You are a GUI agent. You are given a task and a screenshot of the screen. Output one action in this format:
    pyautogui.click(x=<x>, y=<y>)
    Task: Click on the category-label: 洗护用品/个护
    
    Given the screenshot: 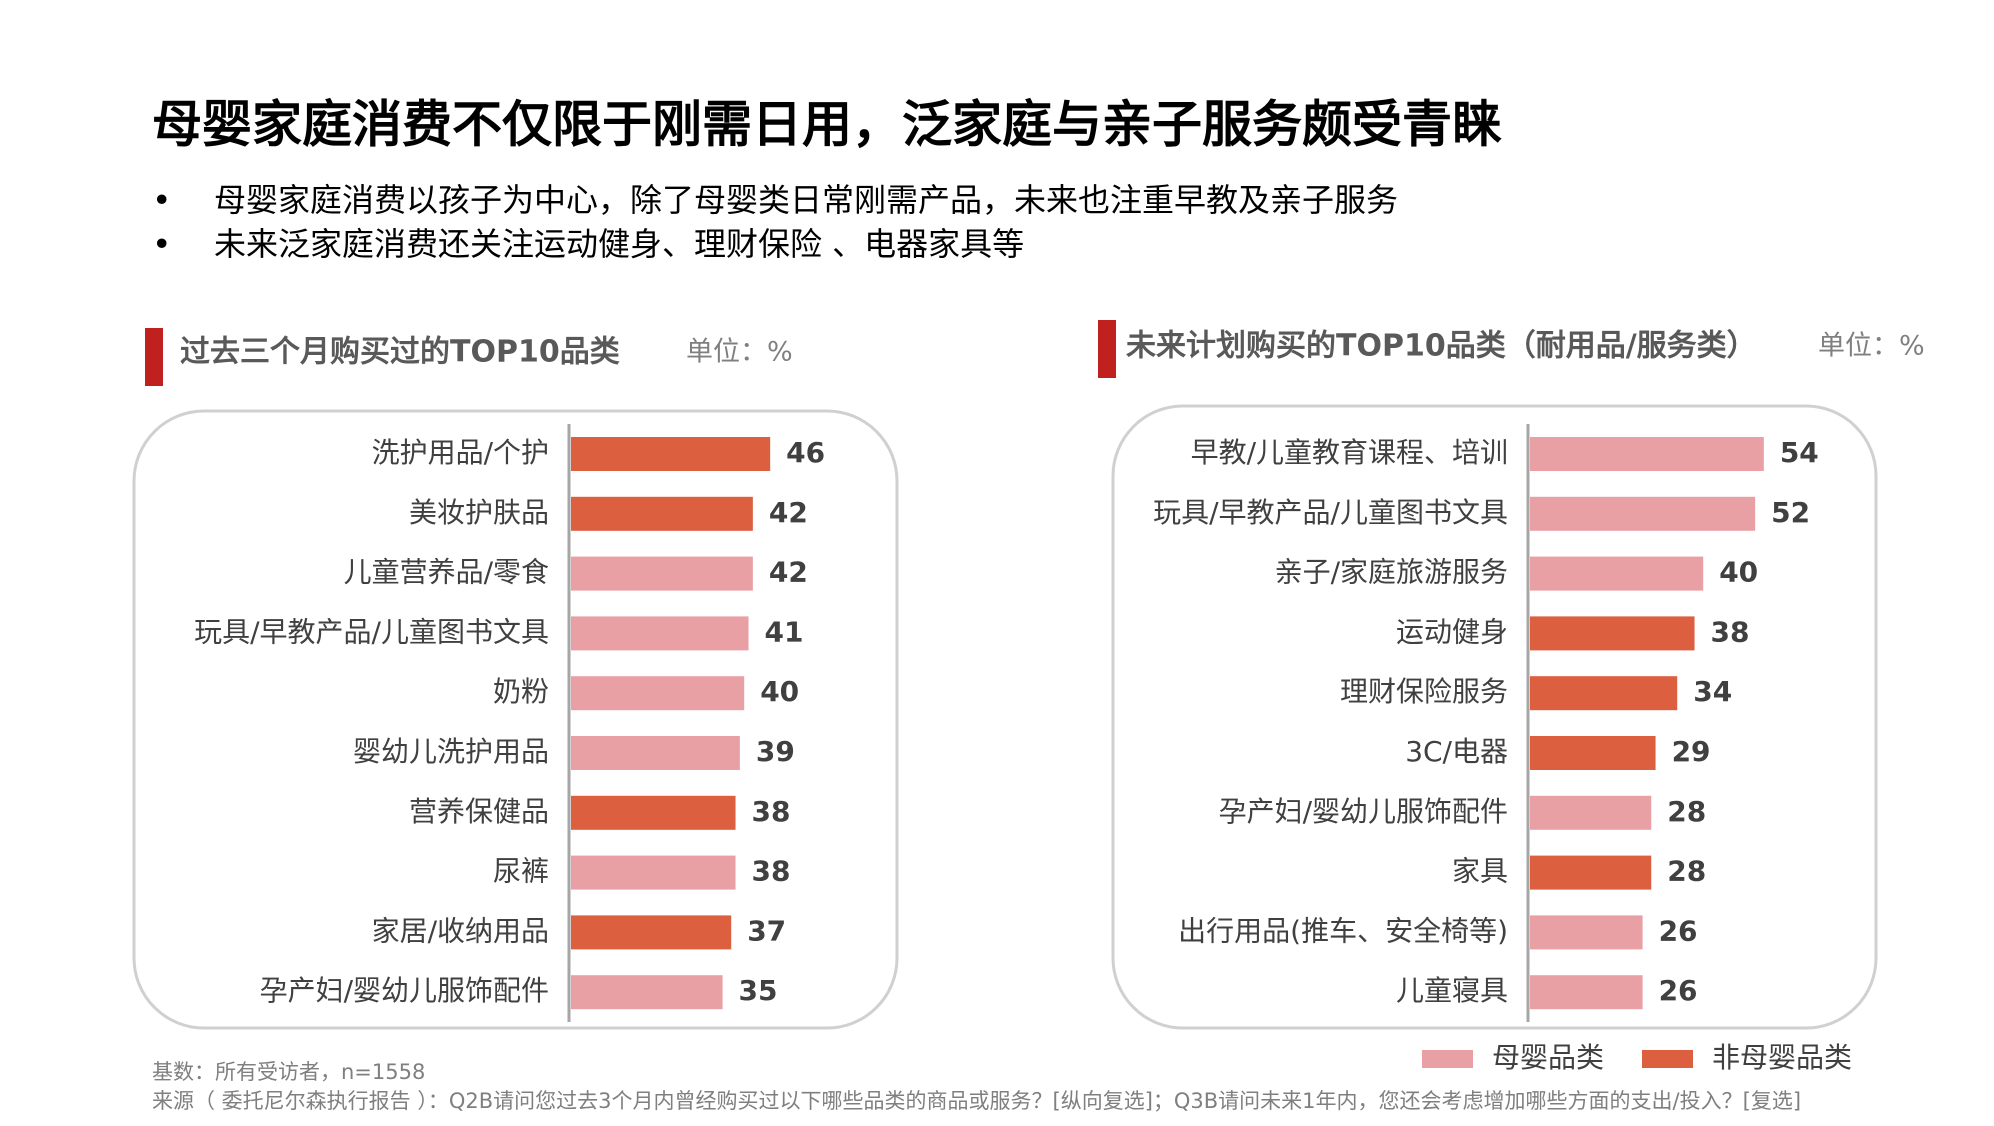 What is the action you would take?
    pyautogui.click(x=460, y=452)
    